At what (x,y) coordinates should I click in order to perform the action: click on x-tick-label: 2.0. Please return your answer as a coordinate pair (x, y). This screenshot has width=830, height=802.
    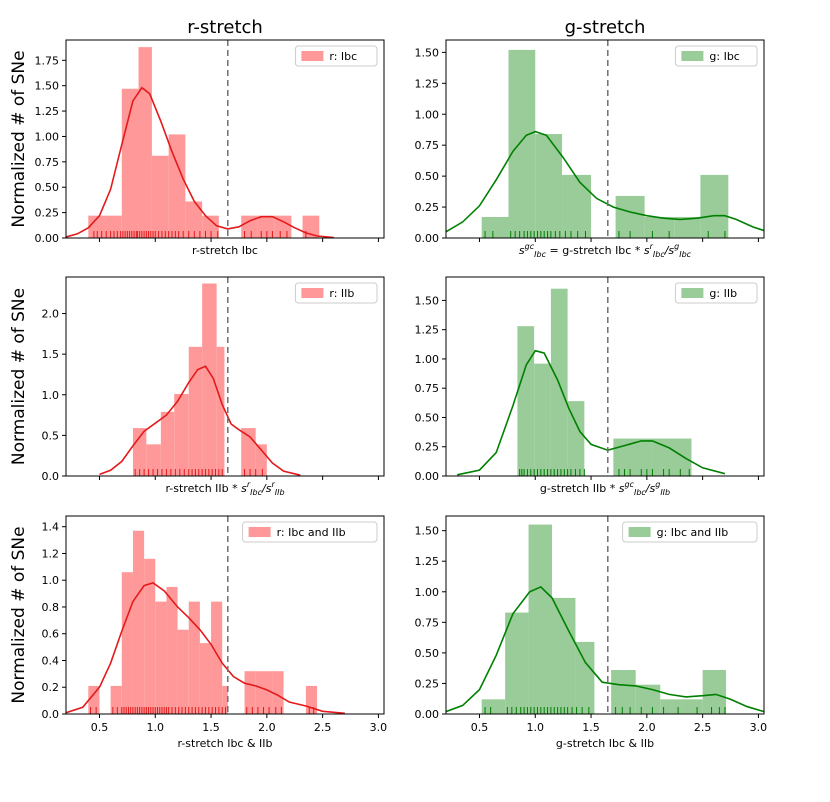
    Looking at the image, I should click on (647, 727).